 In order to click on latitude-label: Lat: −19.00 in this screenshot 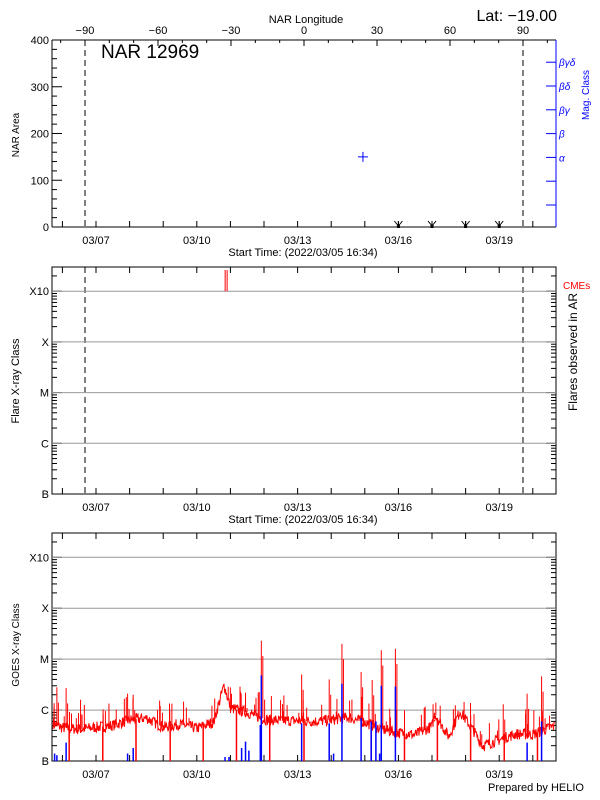, I will do `click(516, 16)`.